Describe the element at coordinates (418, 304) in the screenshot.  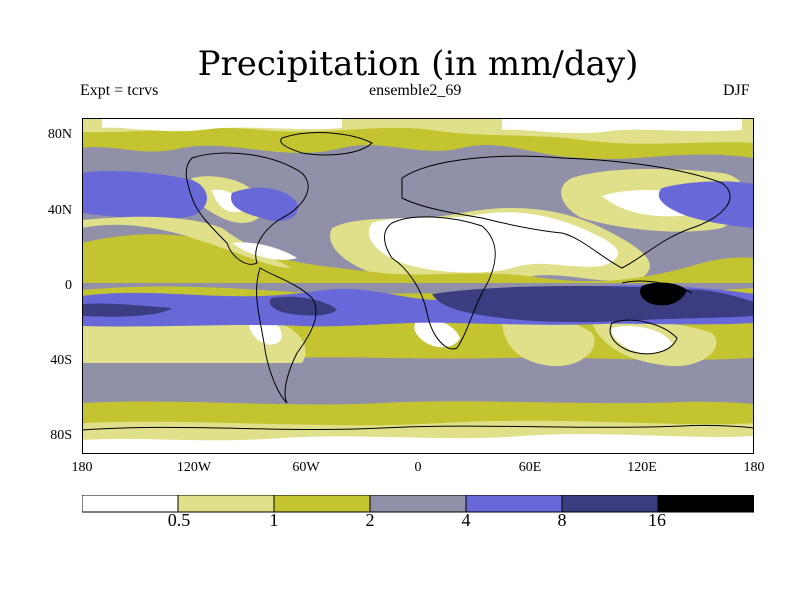
I see `field-eq-darkblue` at that location.